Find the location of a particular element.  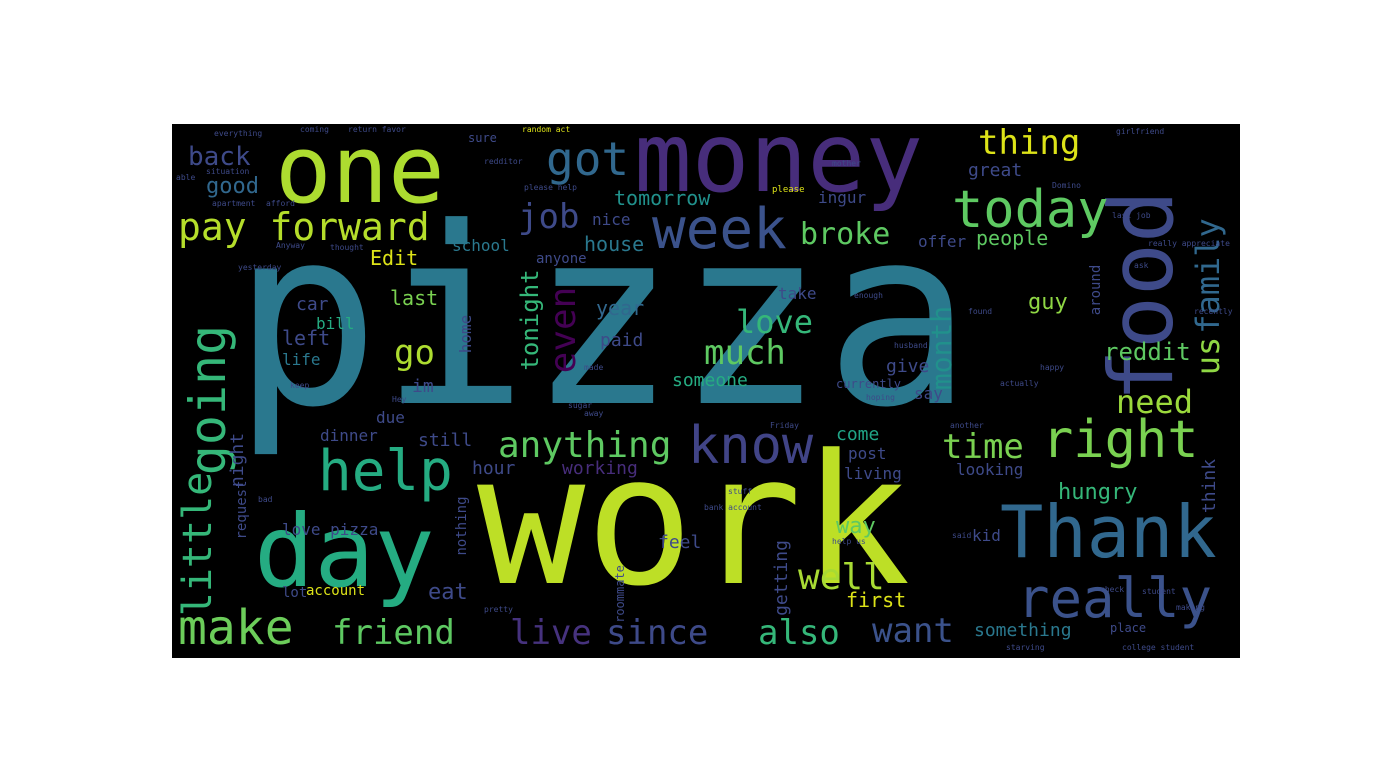

word-due: due is located at coordinates (390, 417).